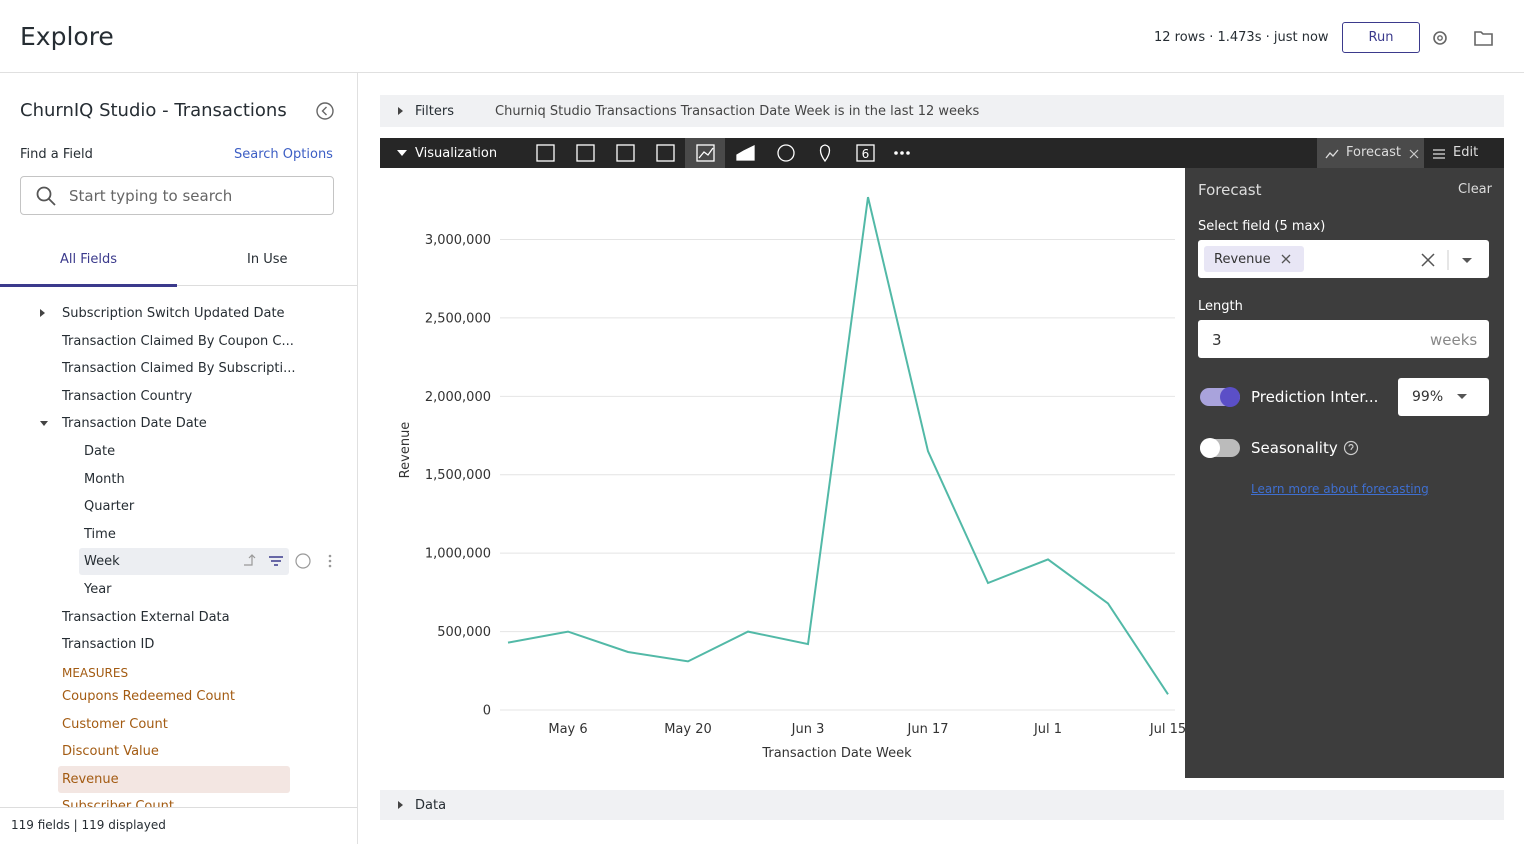 This screenshot has width=1524, height=844. Describe the element at coordinates (1381, 37) in the screenshot. I see `run-button: Run` at that location.